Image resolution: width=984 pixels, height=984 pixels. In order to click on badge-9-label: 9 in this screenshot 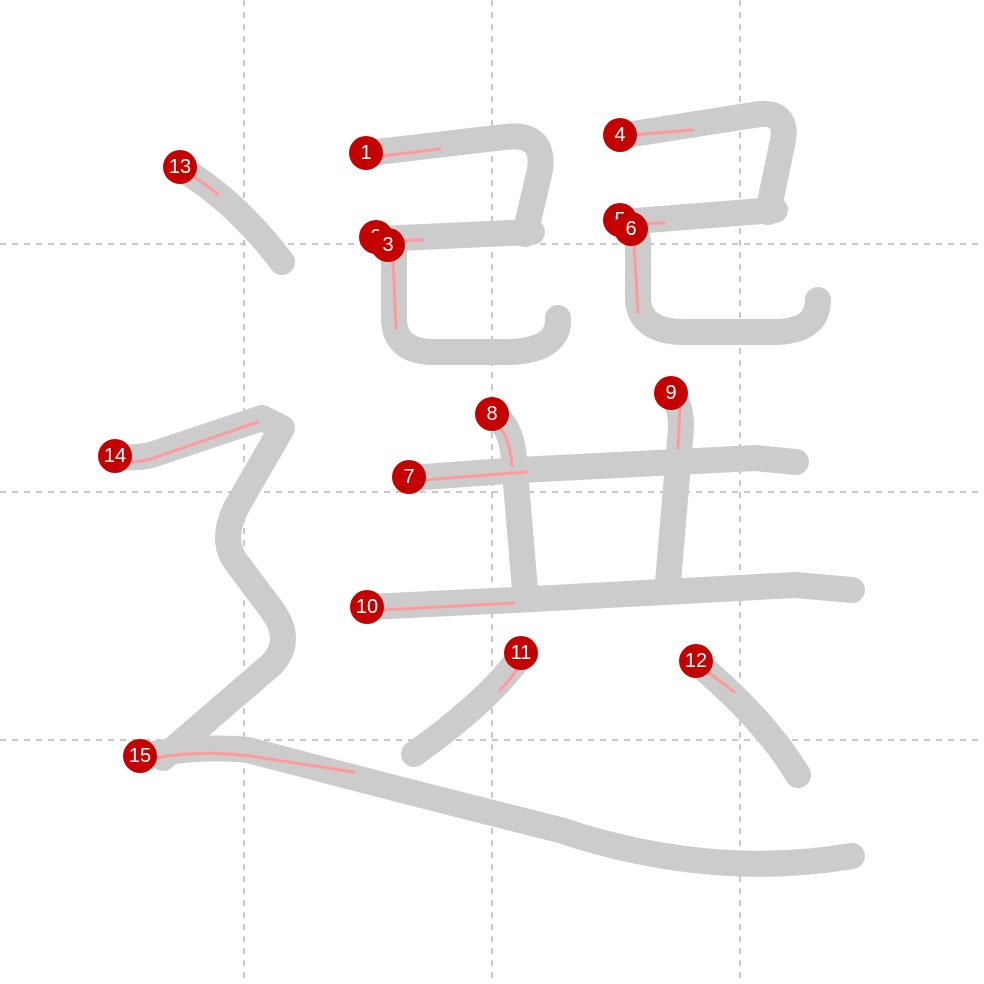, I will do `click(670, 393)`.